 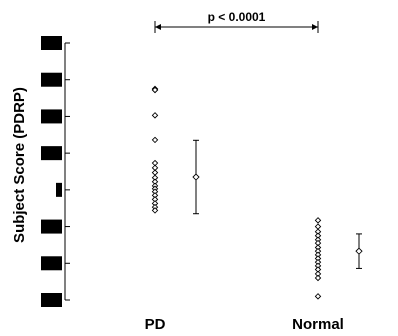 What do you see at coordinates (244, 324) in the screenshot?
I see `category-labels-group: PD Normal` at bounding box center [244, 324].